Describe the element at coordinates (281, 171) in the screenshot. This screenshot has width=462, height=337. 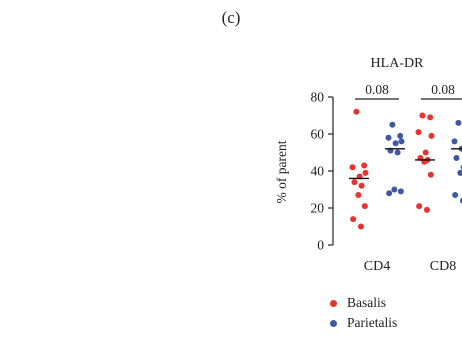
I see `y-axis-label: % of parent` at that location.